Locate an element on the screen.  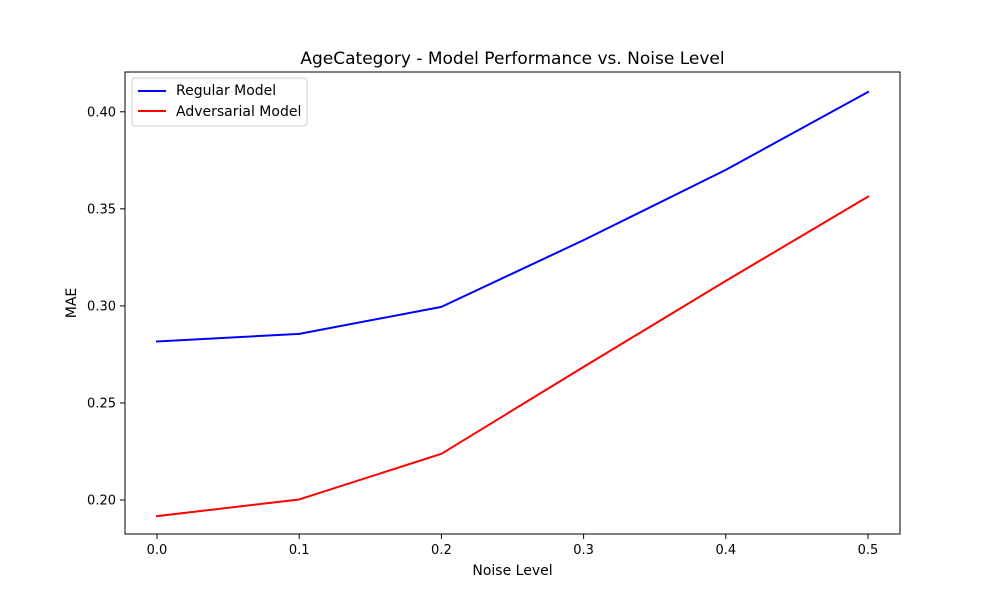
legend-label-regular-model: Regular Model is located at coordinates (226, 91).